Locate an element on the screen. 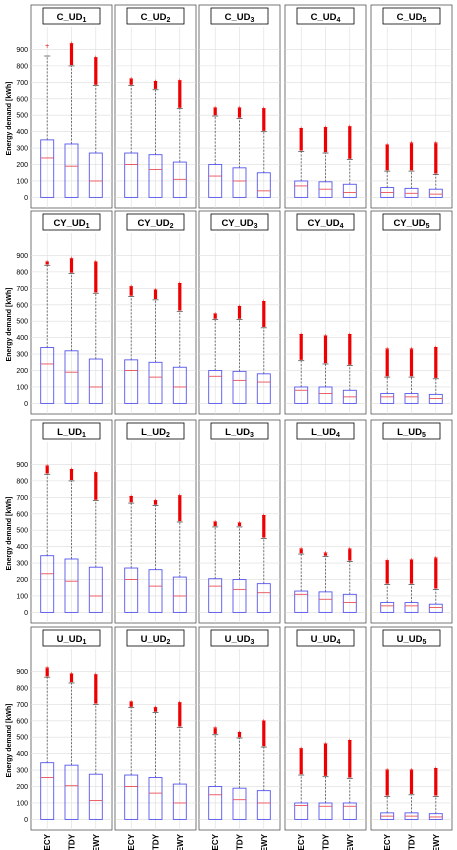 The image size is (457, 850). y-tick-label: 0 is located at coordinates (26, 820).